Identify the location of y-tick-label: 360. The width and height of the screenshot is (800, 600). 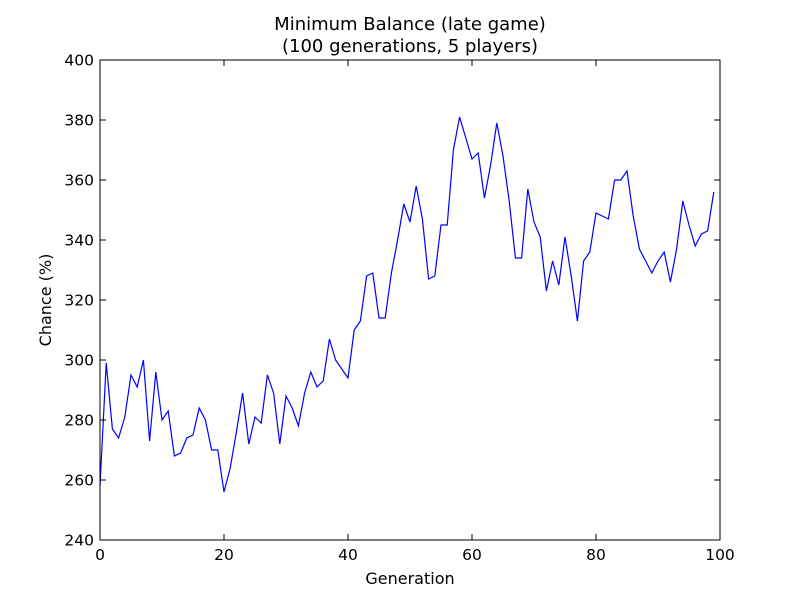
(79, 181).